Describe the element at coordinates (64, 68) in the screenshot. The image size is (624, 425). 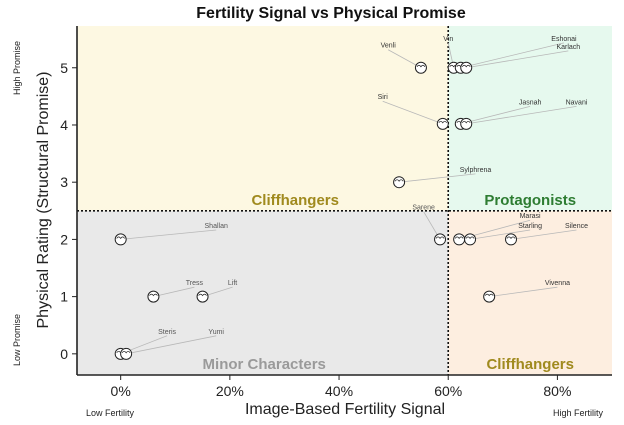
I see `y-tick-label: 5` at that location.